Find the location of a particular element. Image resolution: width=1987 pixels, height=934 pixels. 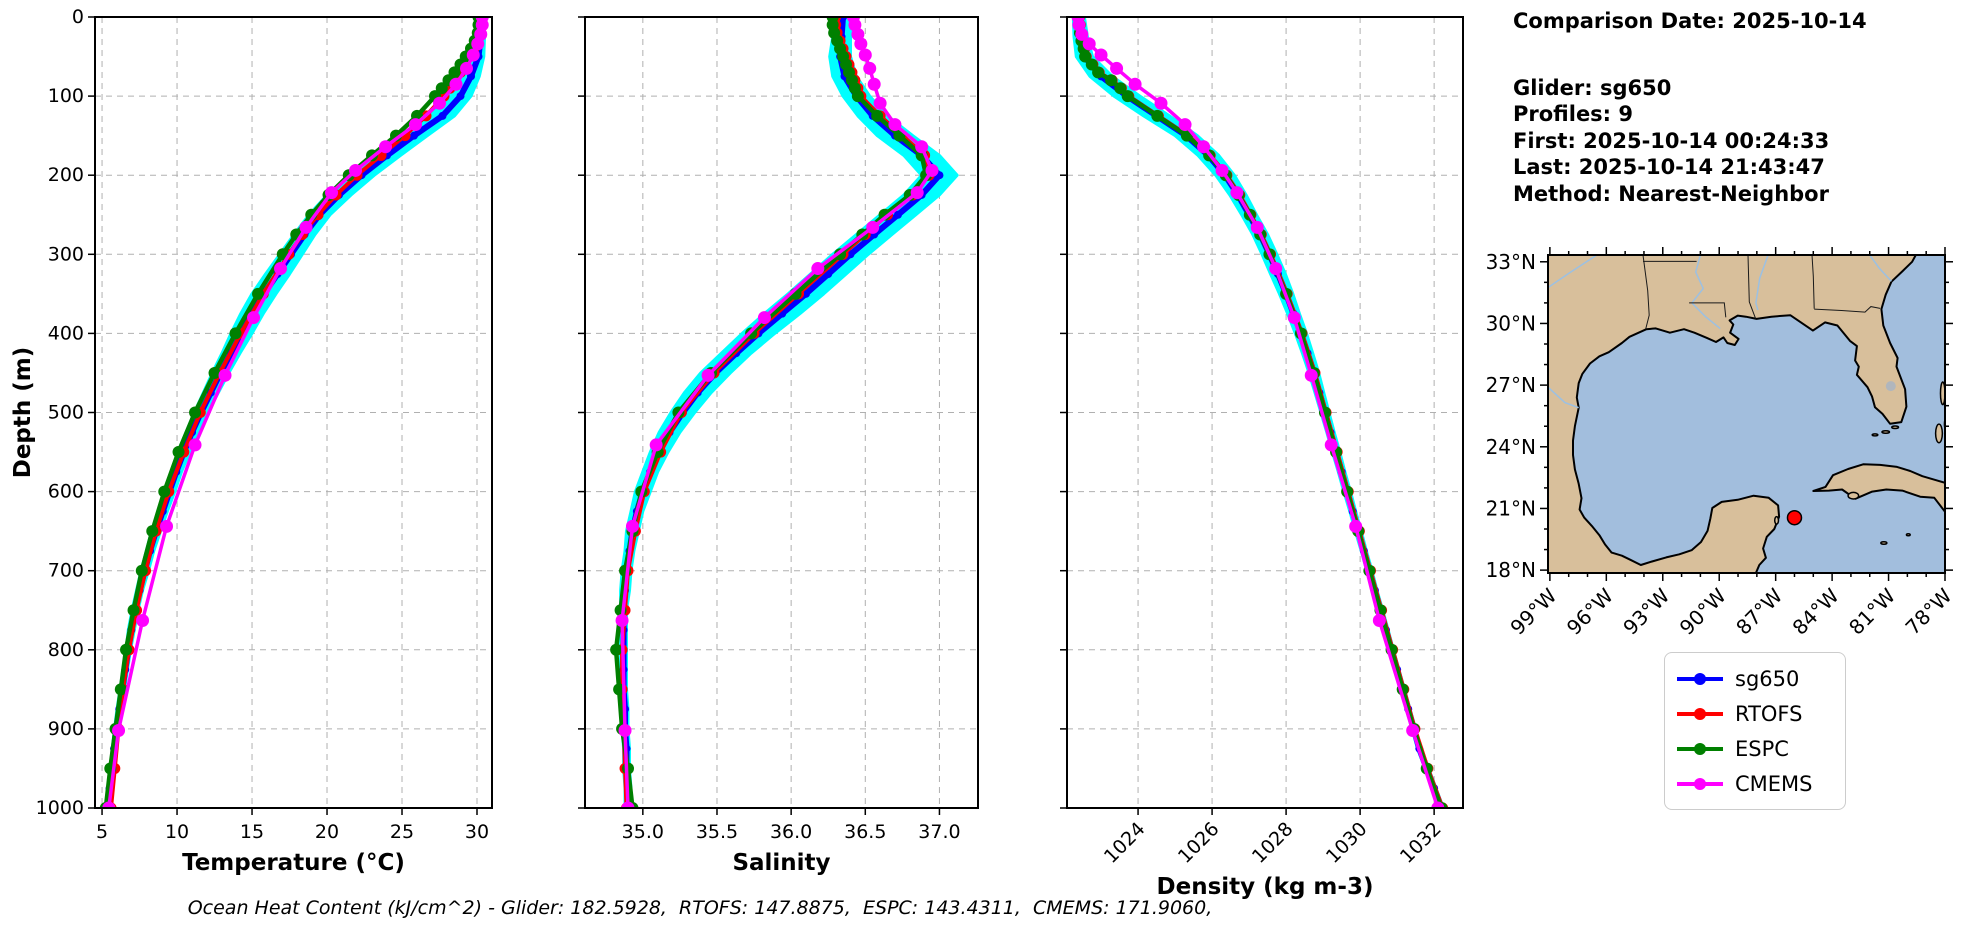

comparison-date-text: Comparison Date: 2025-10-14 is located at coordinates (1690, 21).